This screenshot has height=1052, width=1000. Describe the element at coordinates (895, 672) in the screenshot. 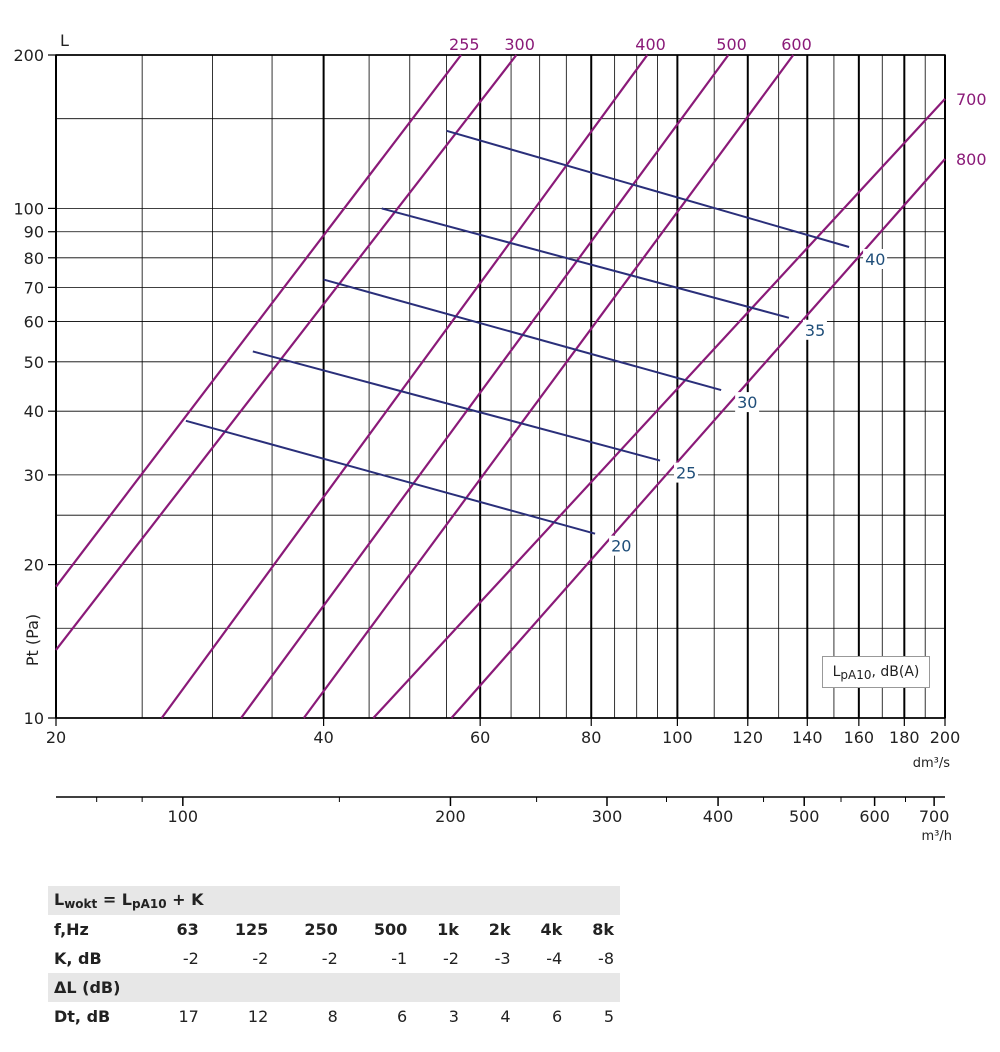

I see `legend-suffix: , dB(A)` at that location.